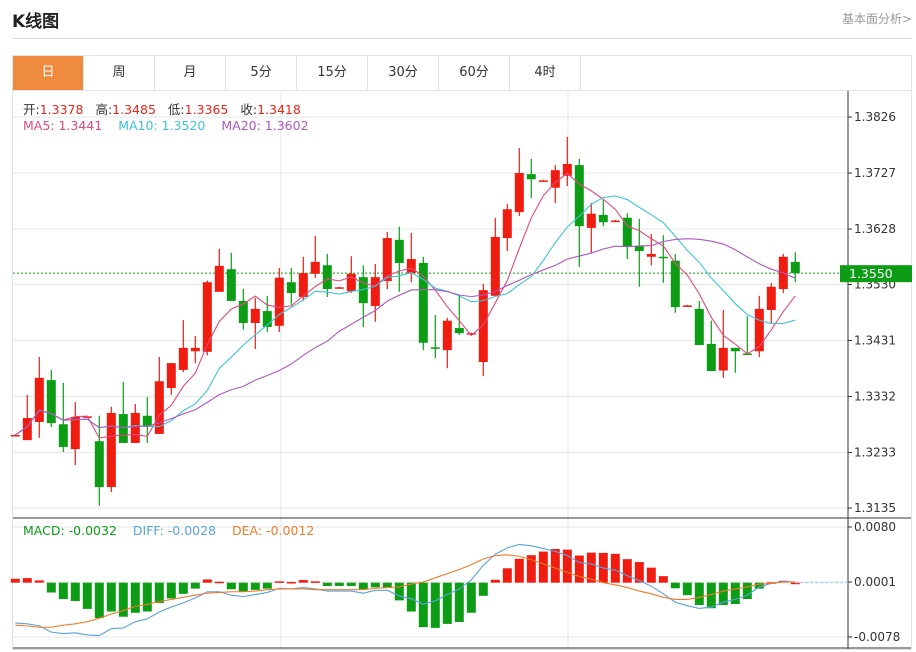 The width and height of the screenshot is (916, 652). What do you see at coordinates (875, 229) in the screenshot?
I see `y-tick-label: 1.3628` at bounding box center [875, 229].